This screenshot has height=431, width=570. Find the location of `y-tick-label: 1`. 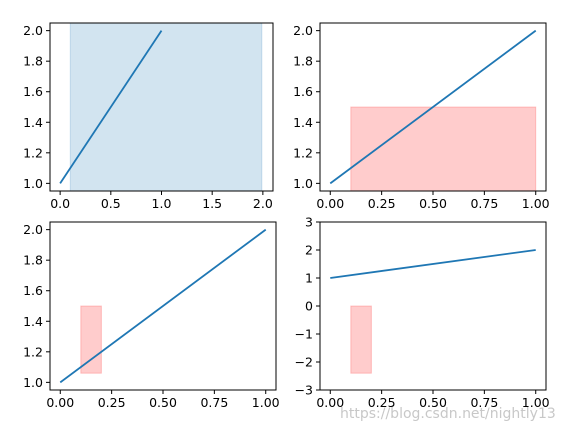

y-tick-label: 1 is located at coordinates (309, 278).